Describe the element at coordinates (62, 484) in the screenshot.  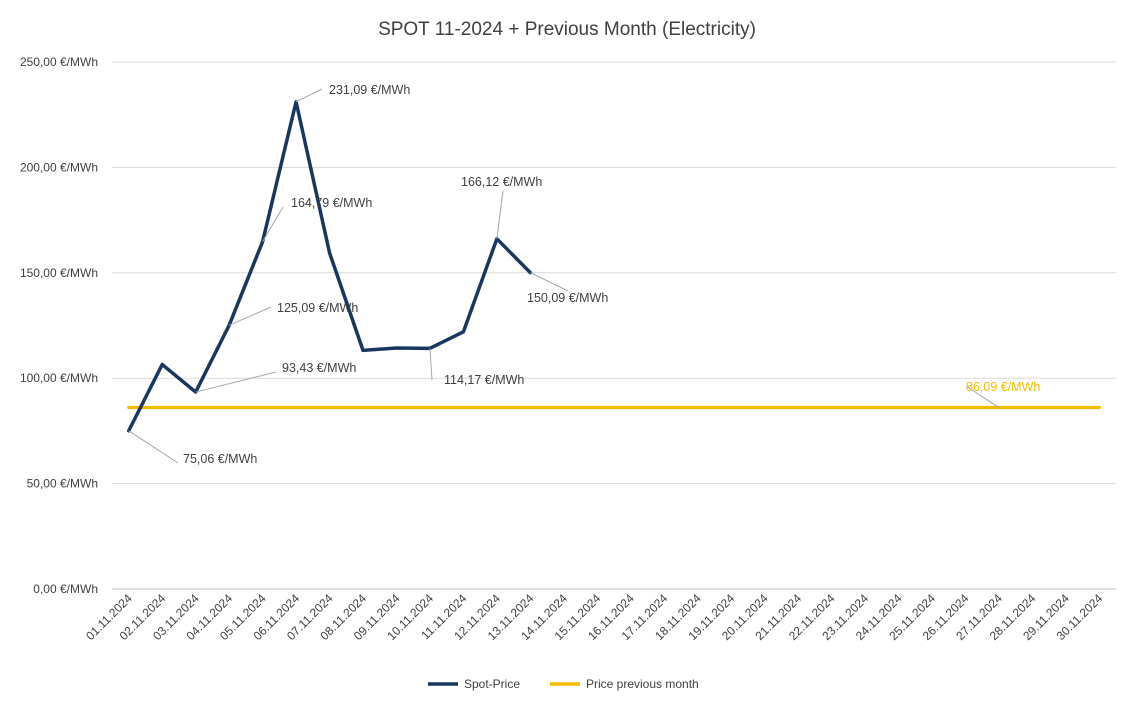
I see `y-tick-label: 50,00 €/MWh` at that location.